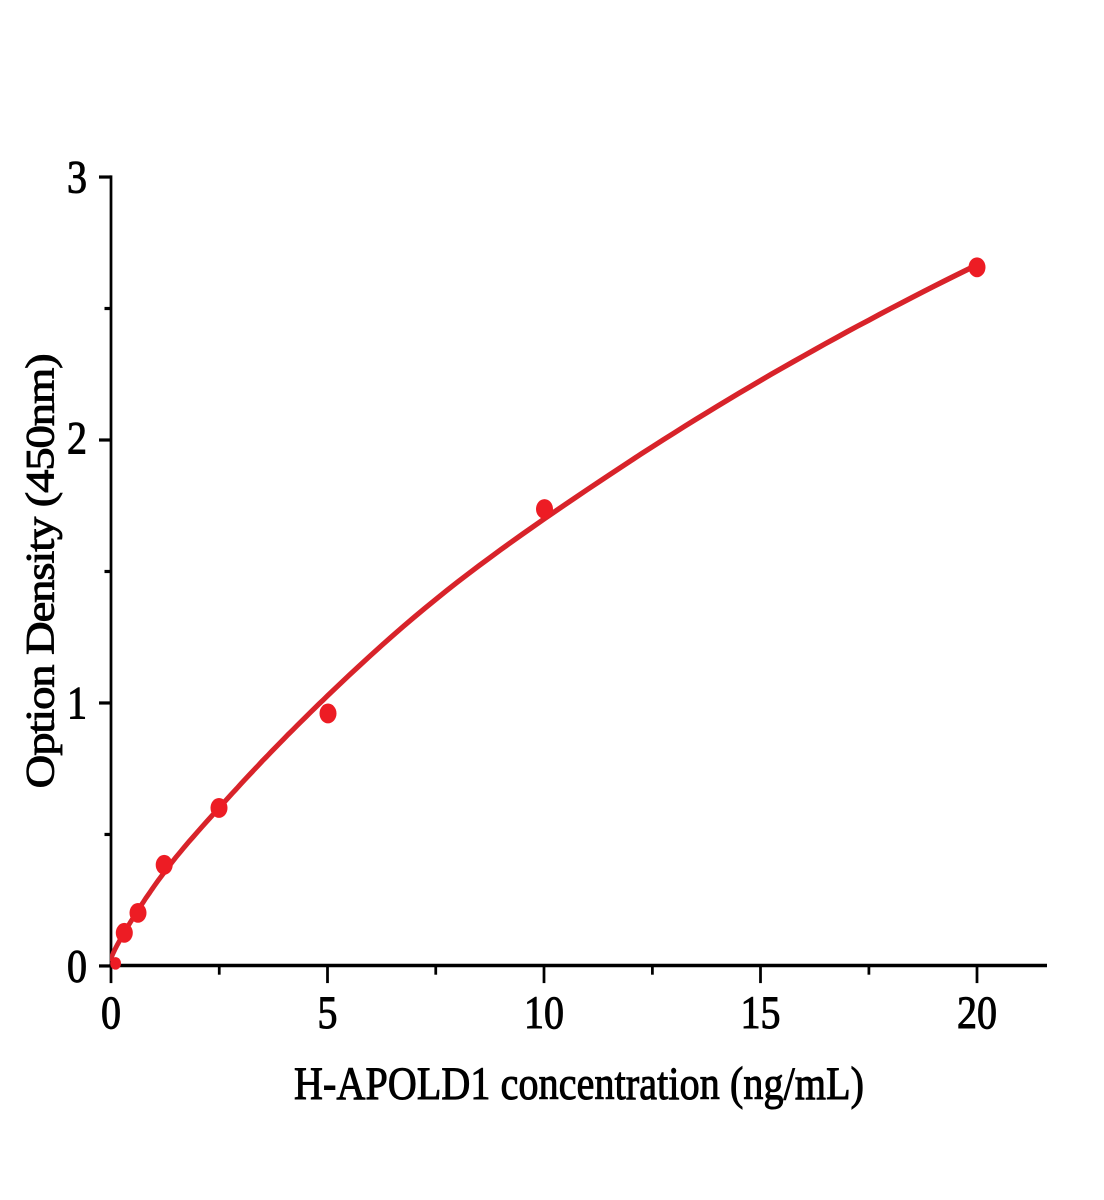  I want to click on svg-text: 1, so click(77, 704).